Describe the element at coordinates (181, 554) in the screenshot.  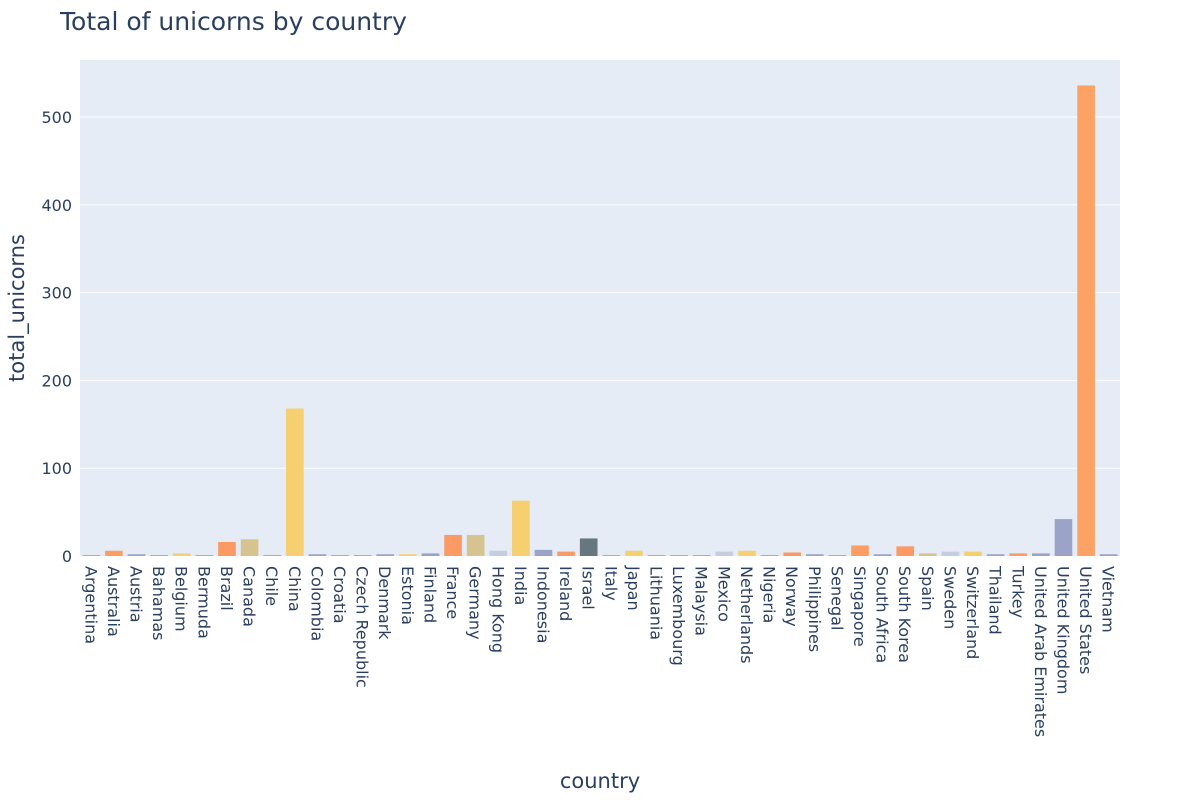
I see `bar-belgium` at that location.